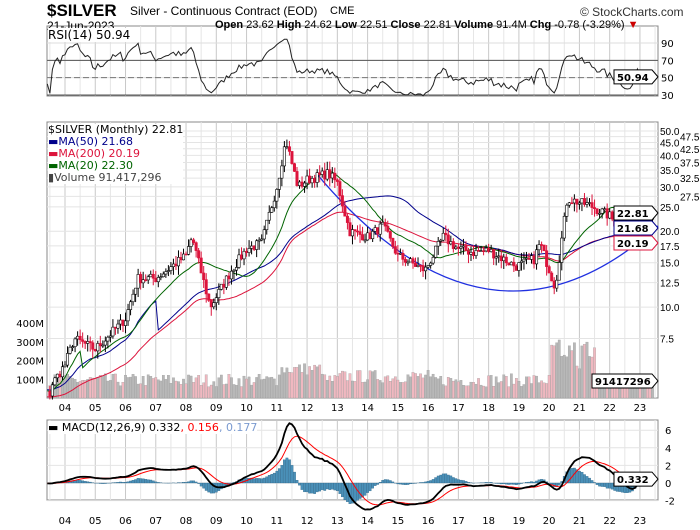 This screenshot has height=530, width=700. What do you see at coordinates (224, 11) in the screenshot?
I see `instrument-name: Silver - Continuous Contract (EOD)` at bounding box center [224, 11].